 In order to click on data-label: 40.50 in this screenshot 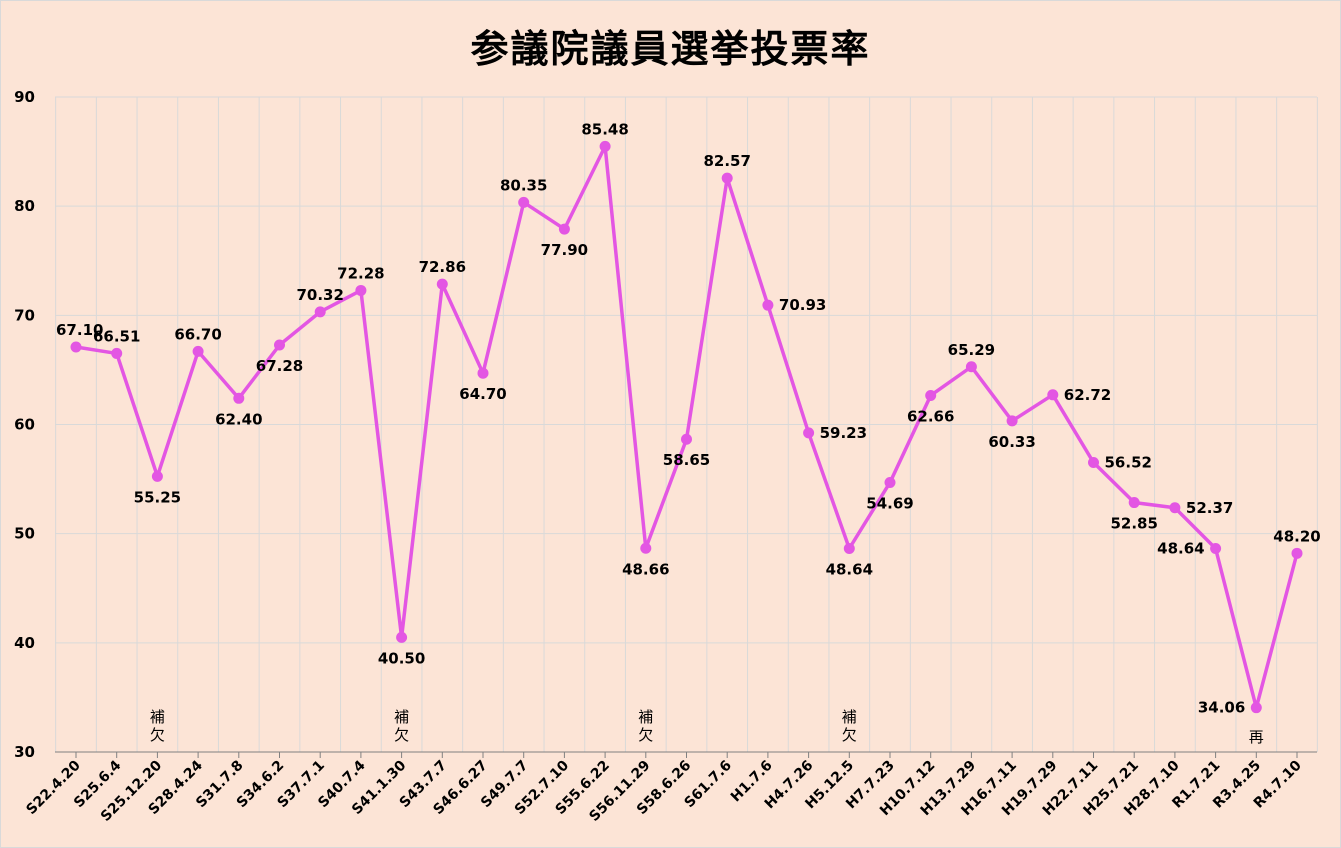, I will do `click(401, 658)`.